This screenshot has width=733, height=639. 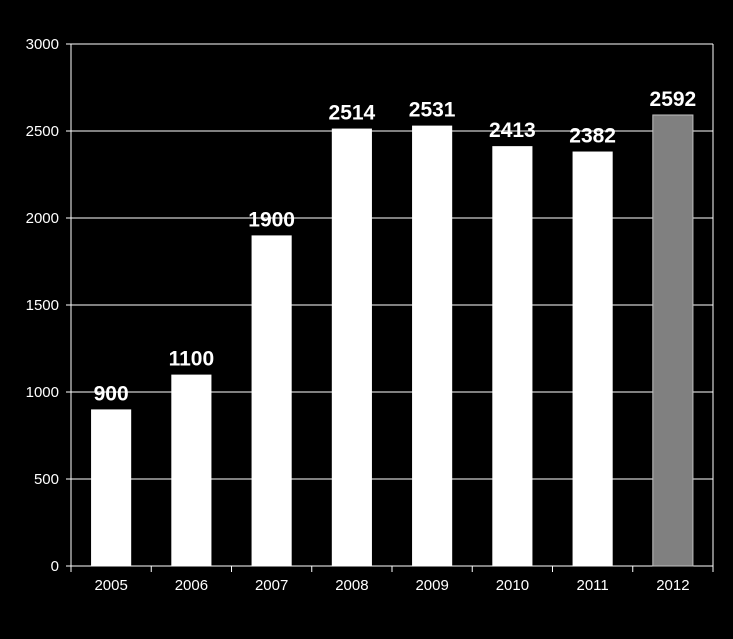 I want to click on data-label-2009: 2531, so click(x=432, y=110).